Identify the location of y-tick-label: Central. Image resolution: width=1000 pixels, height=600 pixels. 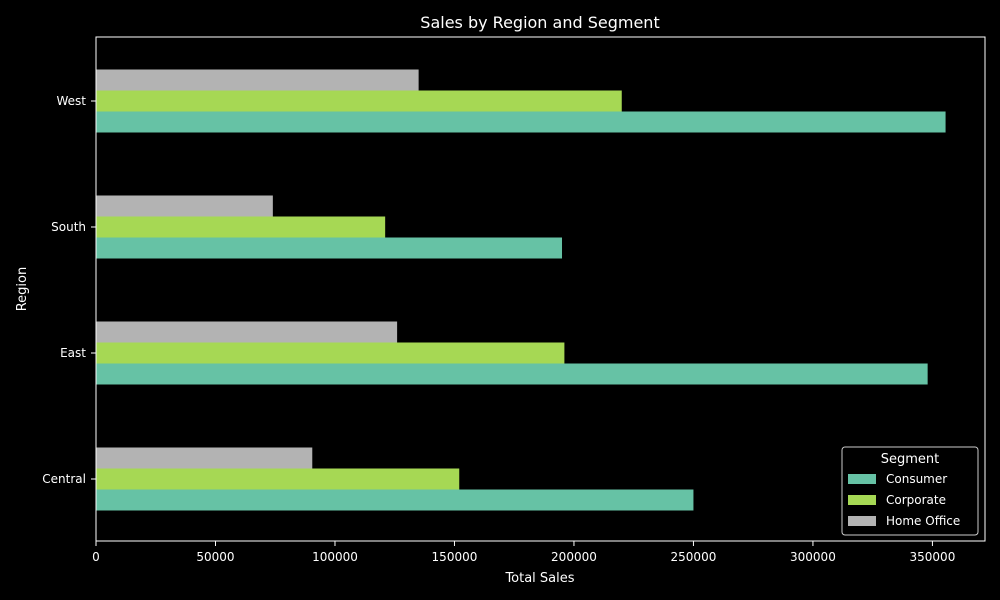
(64, 479).